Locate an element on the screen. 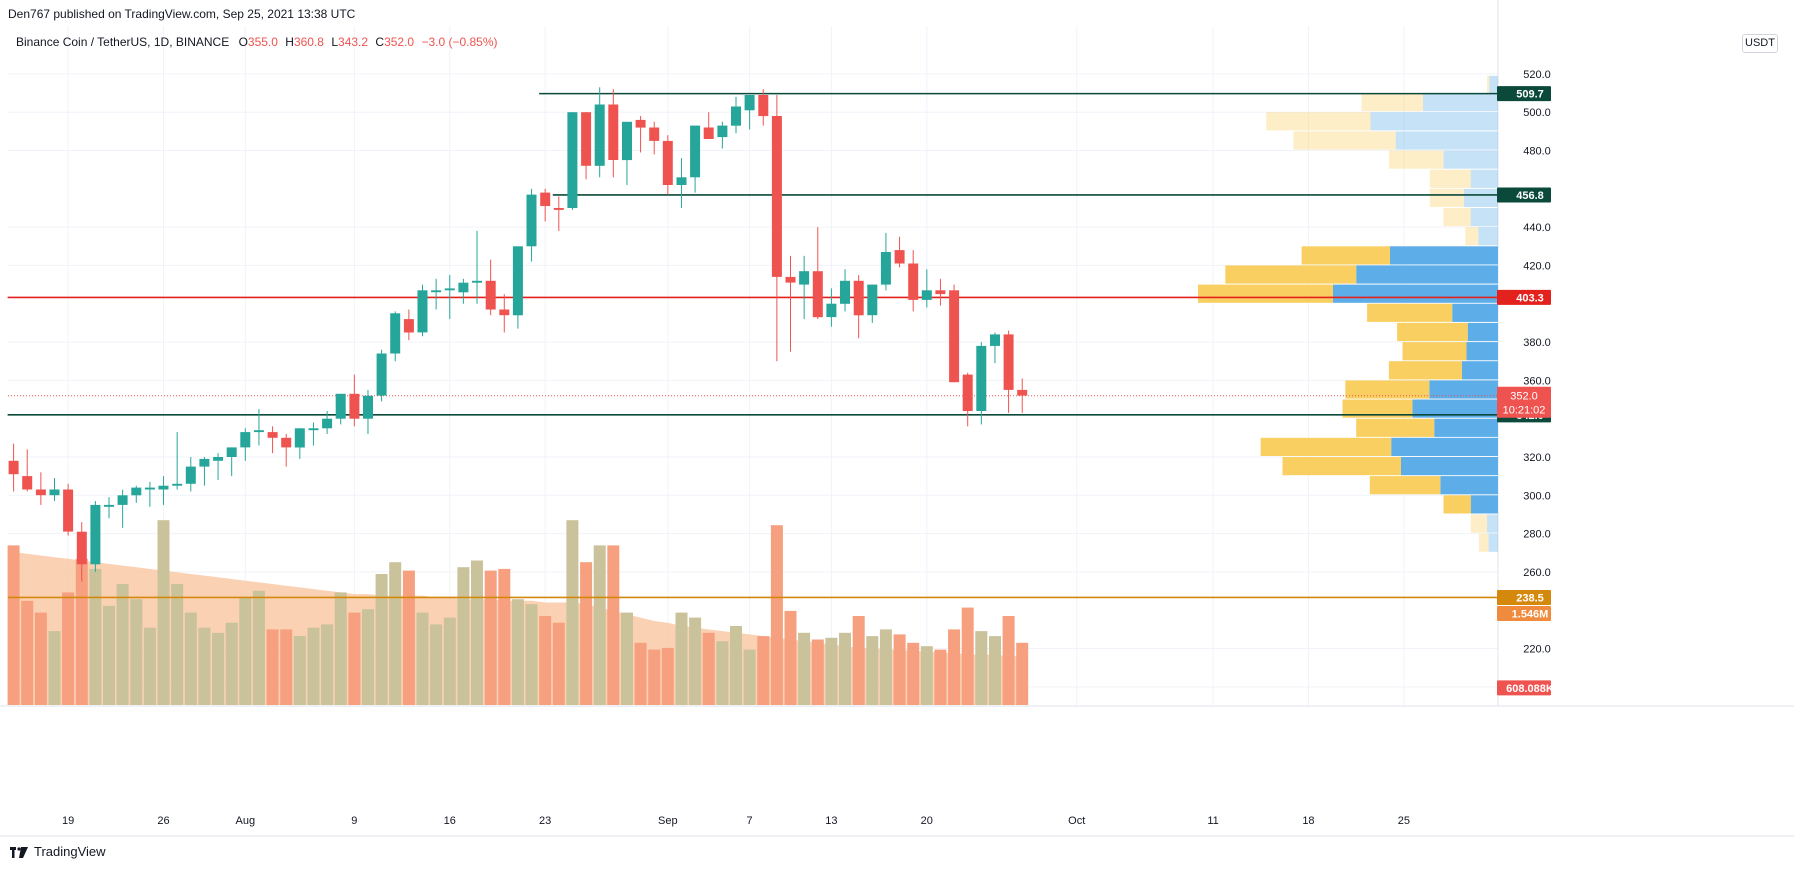 The image size is (1794, 869). time-tick-26: 26 is located at coordinates (163, 821).